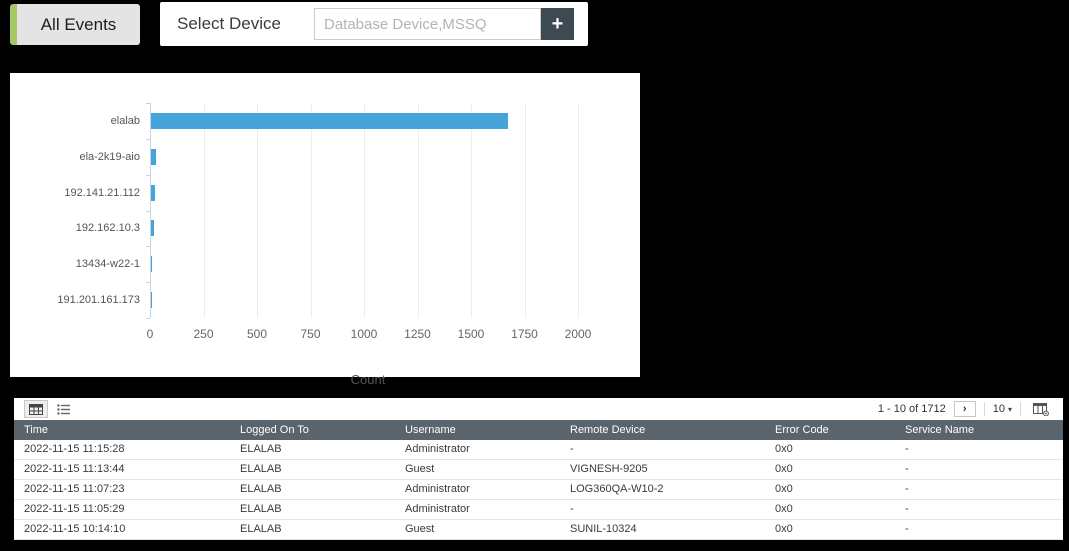  What do you see at coordinates (998, 409) in the screenshot?
I see `page-size-value: 10` at bounding box center [998, 409].